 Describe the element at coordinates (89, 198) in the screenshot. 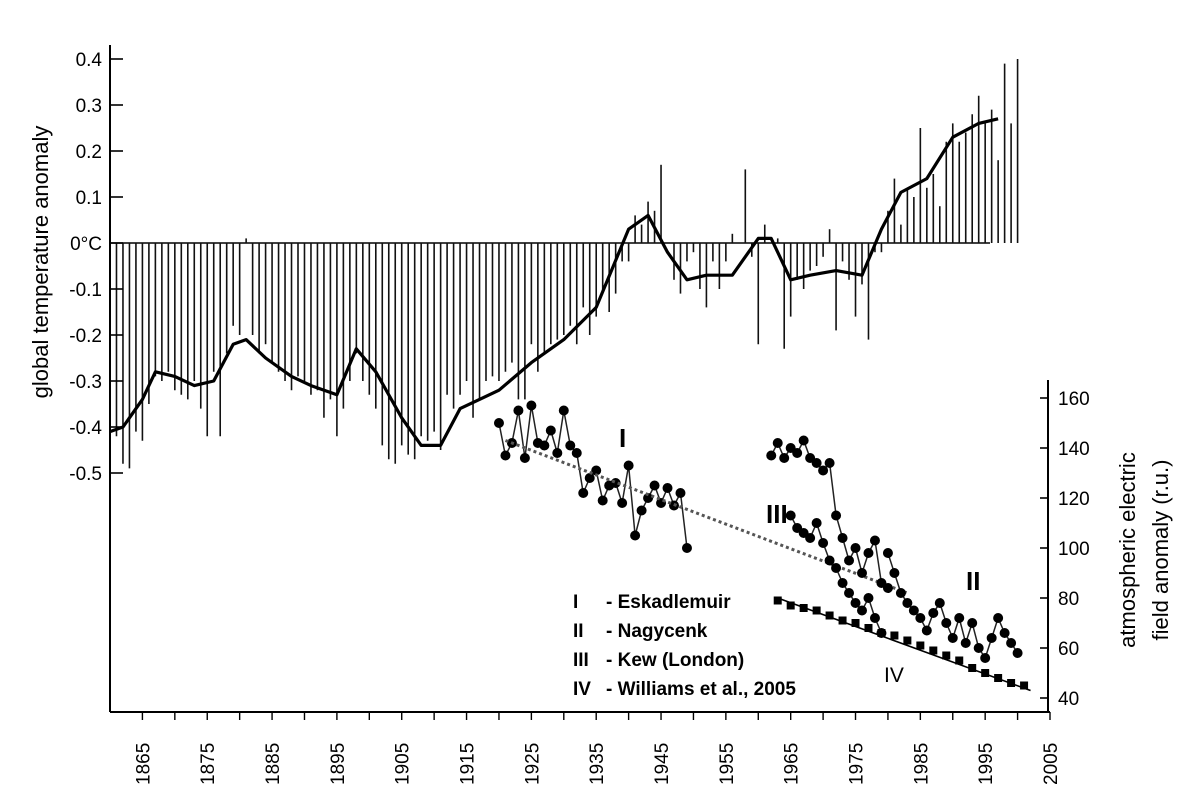

I see `left-tick-label-3: 0.1` at that location.